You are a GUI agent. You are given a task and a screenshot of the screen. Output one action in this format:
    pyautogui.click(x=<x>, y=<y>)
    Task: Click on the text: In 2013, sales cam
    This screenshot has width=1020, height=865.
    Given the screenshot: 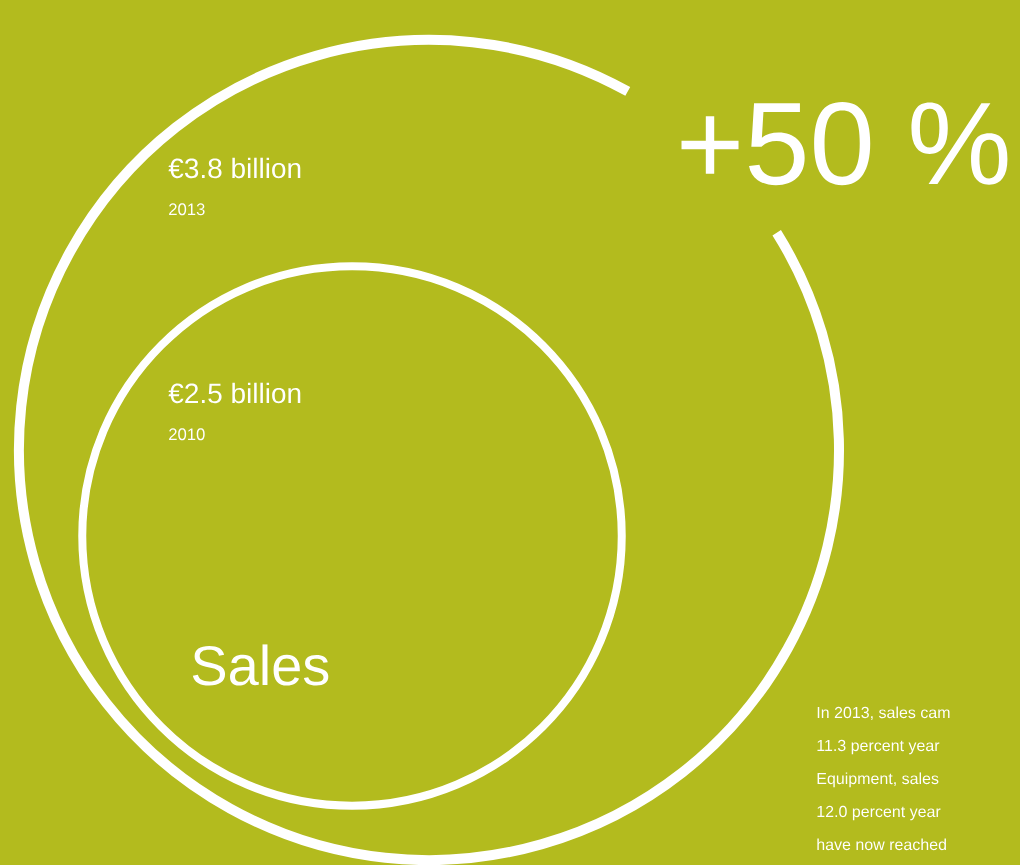 What is the action you would take?
    pyautogui.click(x=883, y=713)
    